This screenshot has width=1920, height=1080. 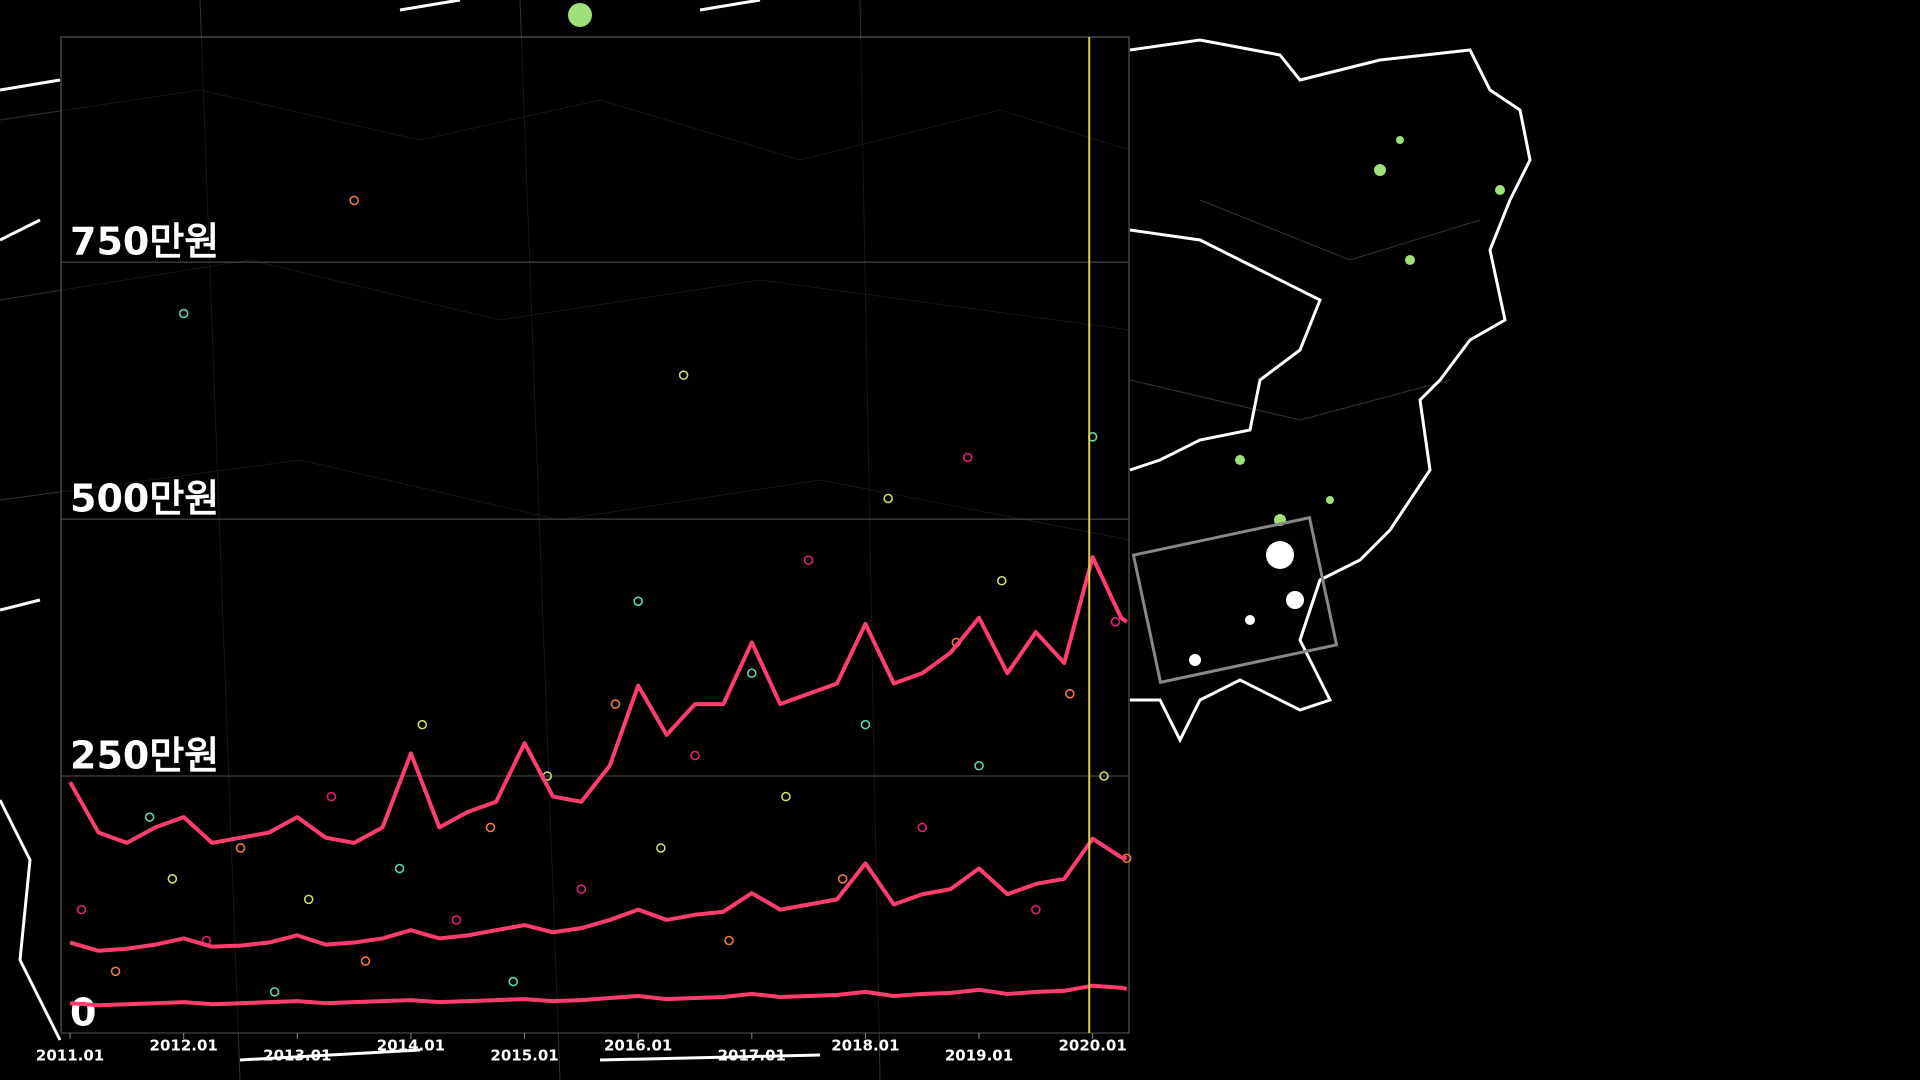 I want to click on map-city-dots, so click(x=1246, y=603).